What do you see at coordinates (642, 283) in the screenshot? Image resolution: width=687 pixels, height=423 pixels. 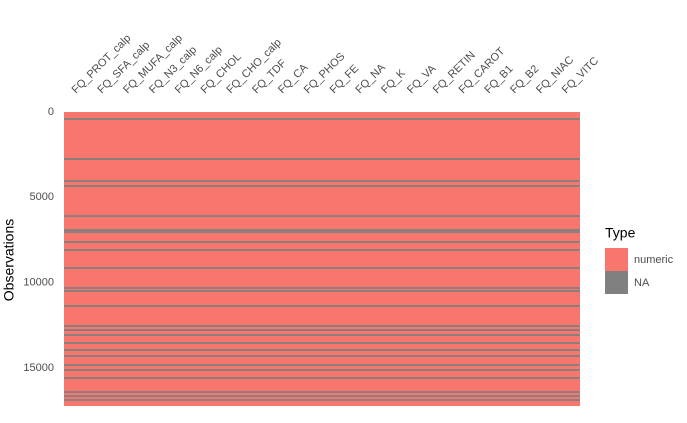 I see `legend-label: NA` at bounding box center [642, 283].